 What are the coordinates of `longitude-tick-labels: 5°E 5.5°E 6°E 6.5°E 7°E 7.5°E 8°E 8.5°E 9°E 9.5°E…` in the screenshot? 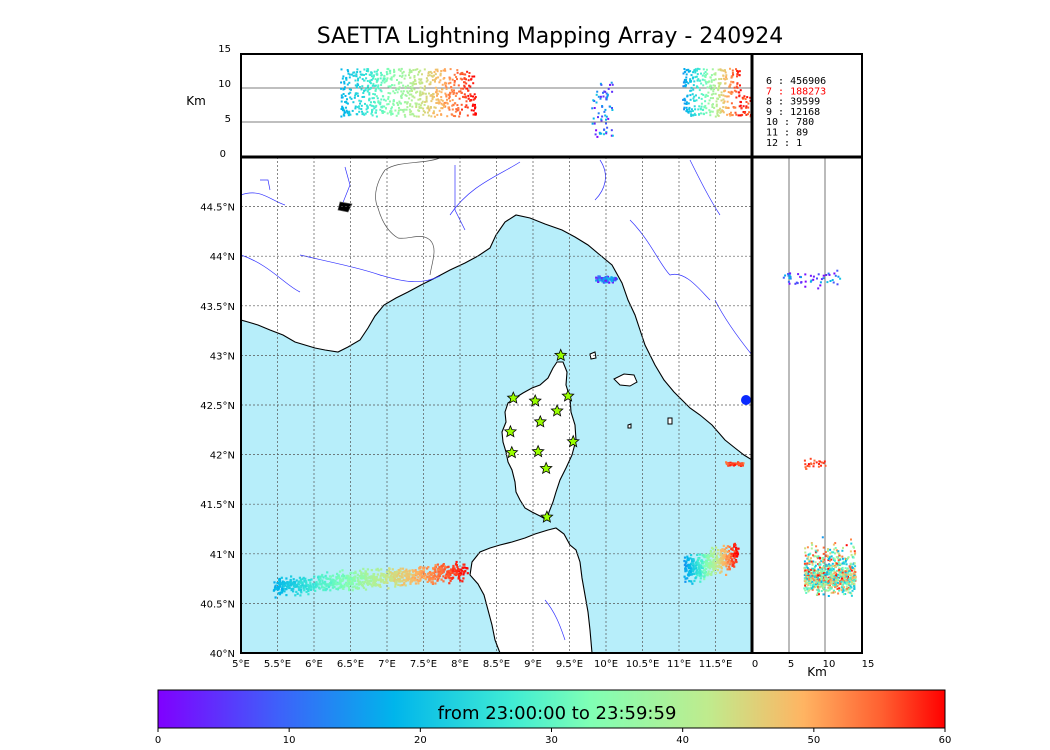 It's located at (482, 664).